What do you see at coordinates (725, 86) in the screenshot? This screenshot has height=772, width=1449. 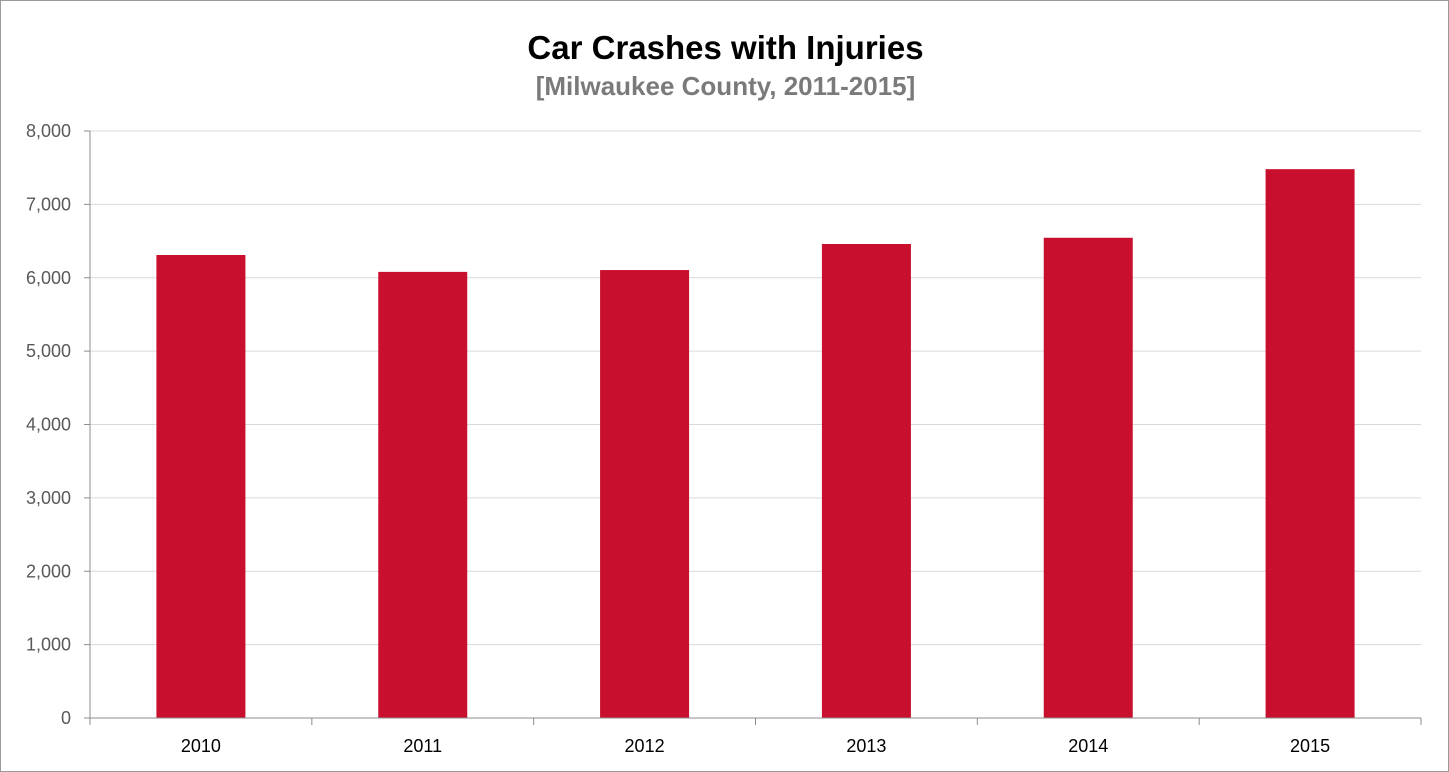 I see `chart-subtitle: [Milwaukee County, 2011-2015]` at bounding box center [725, 86].